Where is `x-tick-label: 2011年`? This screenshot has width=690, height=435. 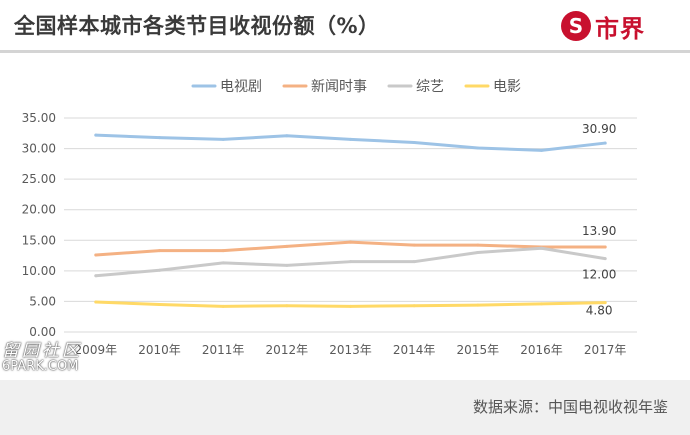 x-tick-label: 2011年 is located at coordinates (223, 350).